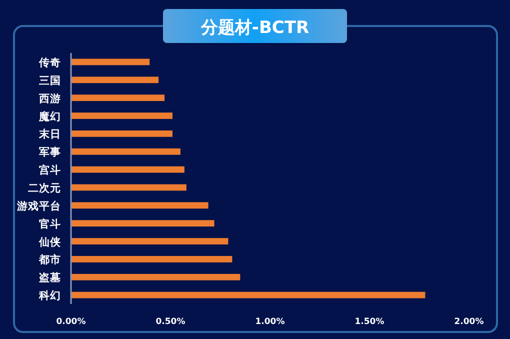 The image size is (510, 339). I want to click on y-tick-label: 官斗, so click(50, 223).